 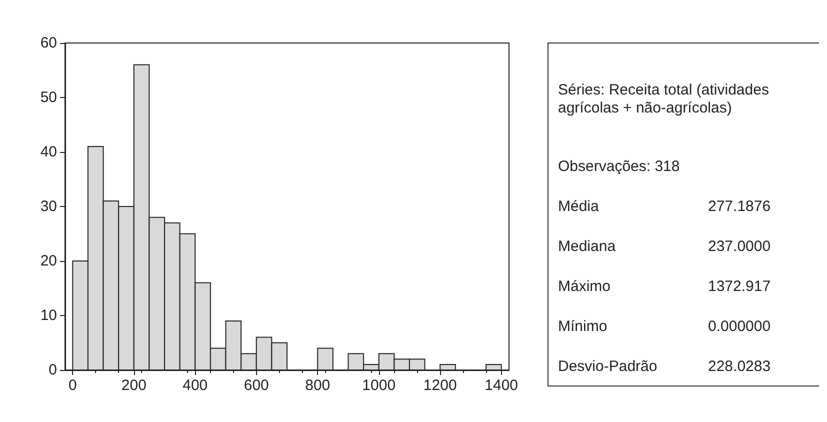 What do you see at coordinates (48, 152) in the screenshot?
I see `y-tick-label: 40` at bounding box center [48, 152].